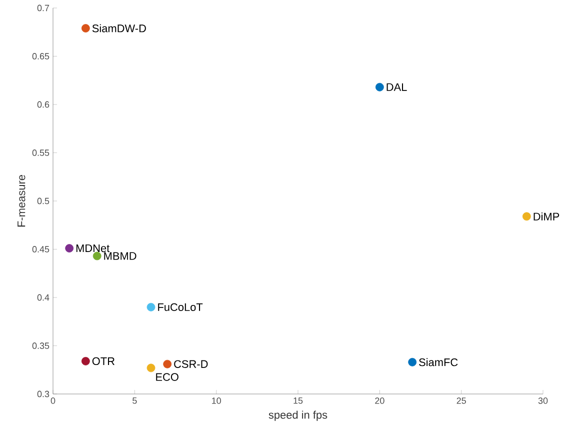  What do you see at coordinates (438, 362) in the screenshot?
I see `series-label: SiamFC` at bounding box center [438, 362].